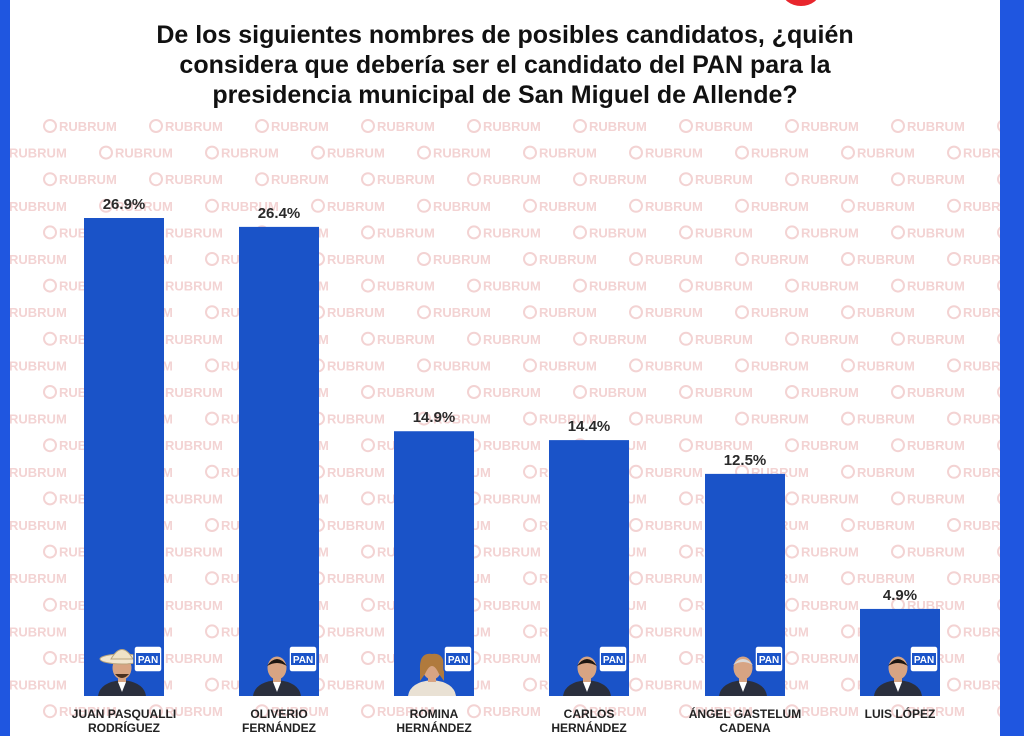 The width and height of the screenshot is (1024, 736). Describe the element at coordinates (613, 660) in the screenshot. I see `pan-logo-text: PAN` at that location.